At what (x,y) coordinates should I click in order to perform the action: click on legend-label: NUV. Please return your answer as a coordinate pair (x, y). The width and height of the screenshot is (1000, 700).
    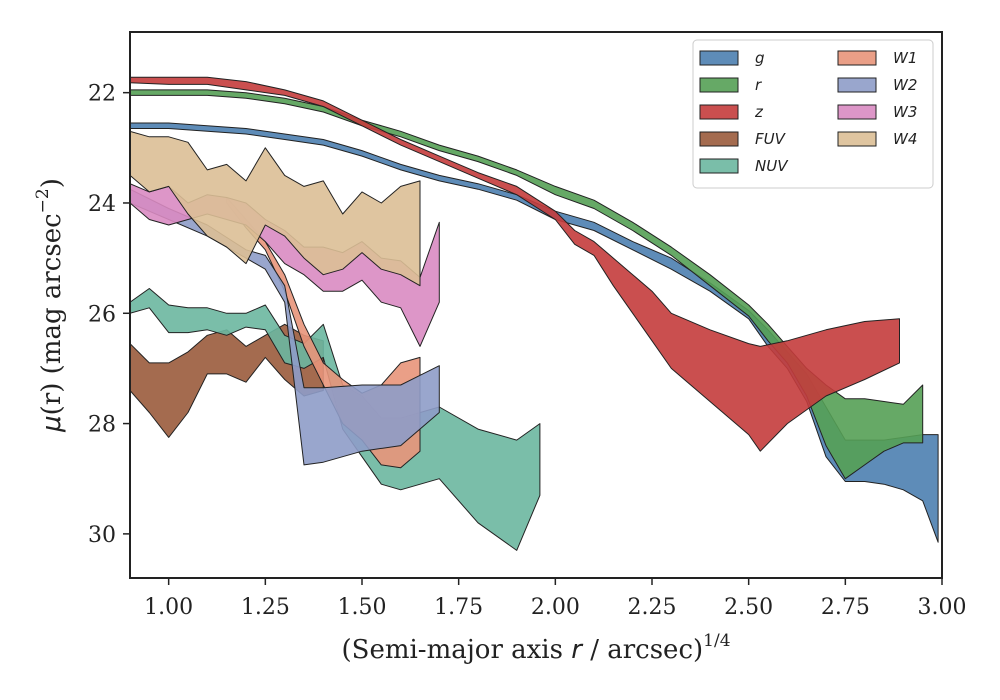
    Looking at the image, I should click on (772, 166).